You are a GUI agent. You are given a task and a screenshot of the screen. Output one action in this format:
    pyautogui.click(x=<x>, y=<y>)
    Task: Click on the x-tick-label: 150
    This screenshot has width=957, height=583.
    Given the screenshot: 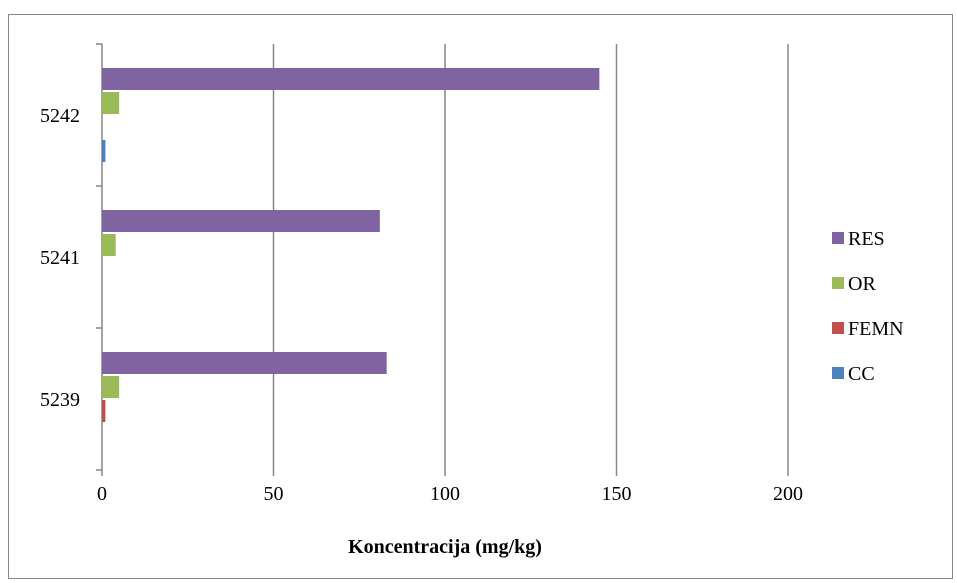 What is the action you would take?
    pyautogui.click(x=617, y=494)
    